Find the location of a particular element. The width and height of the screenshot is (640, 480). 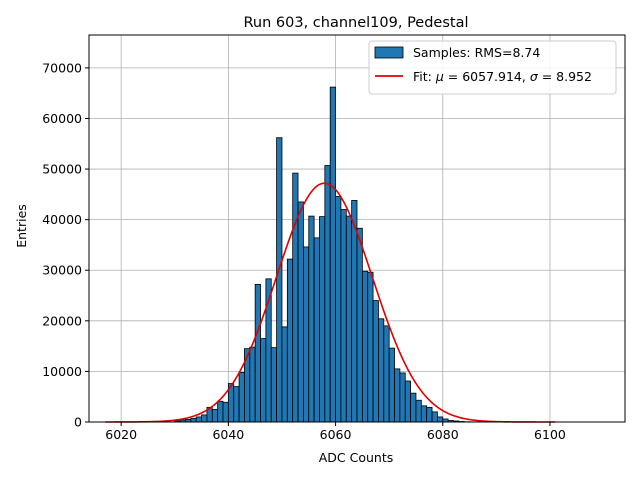

chart-title: Run 603, channel109, Pedestal is located at coordinates (355, 23).